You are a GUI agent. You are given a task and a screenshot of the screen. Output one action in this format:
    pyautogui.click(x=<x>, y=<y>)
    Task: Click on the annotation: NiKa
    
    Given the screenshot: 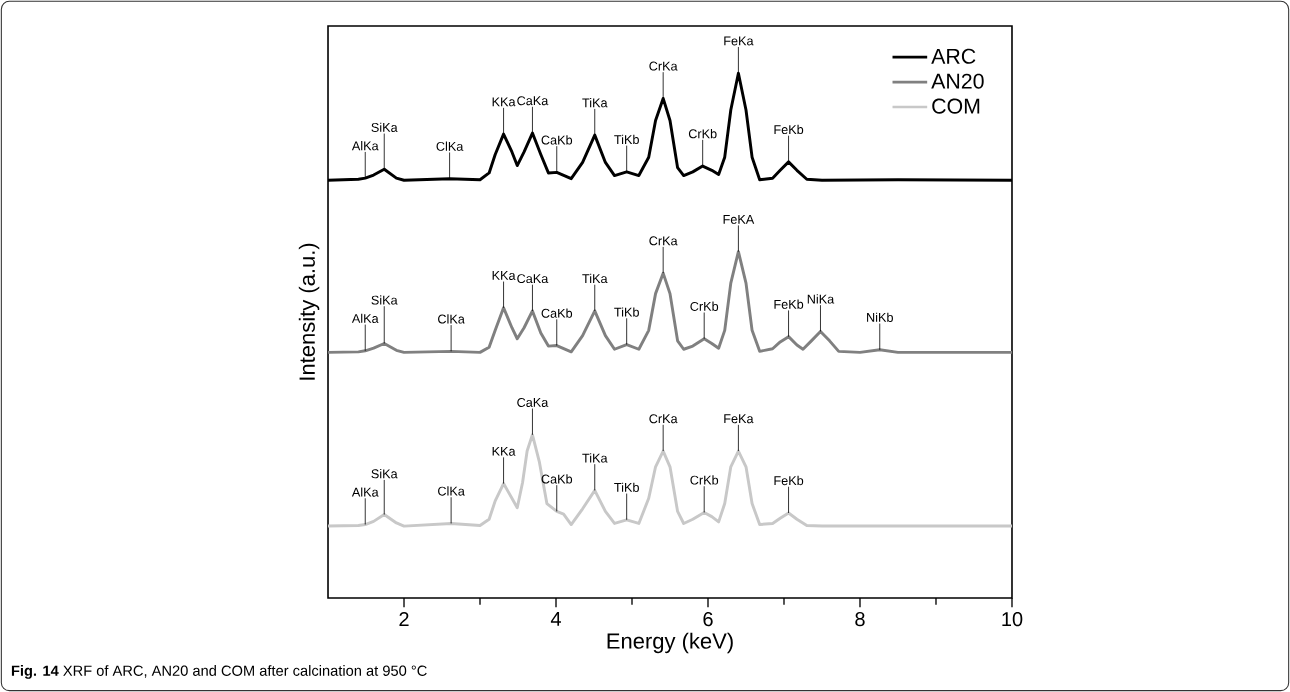 What is the action you would take?
    pyautogui.click(x=821, y=299)
    